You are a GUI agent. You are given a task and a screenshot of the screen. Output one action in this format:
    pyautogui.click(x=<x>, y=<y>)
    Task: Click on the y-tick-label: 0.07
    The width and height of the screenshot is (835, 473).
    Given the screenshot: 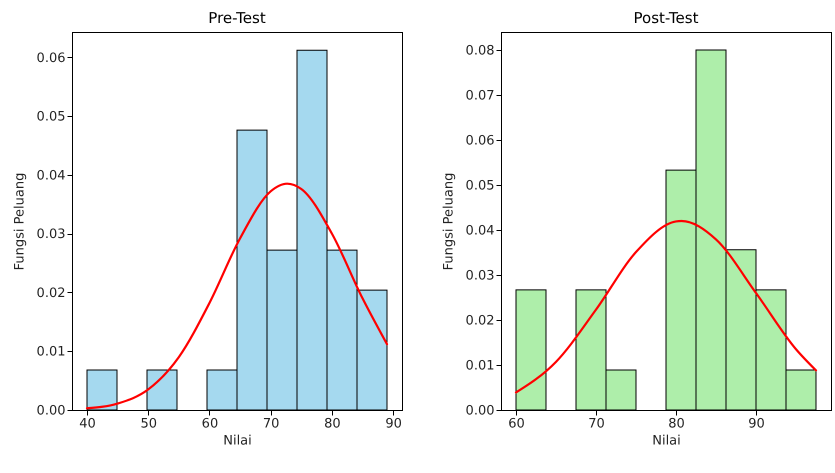 What is the action you would take?
    pyautogui.click(x=480, y=96)
    